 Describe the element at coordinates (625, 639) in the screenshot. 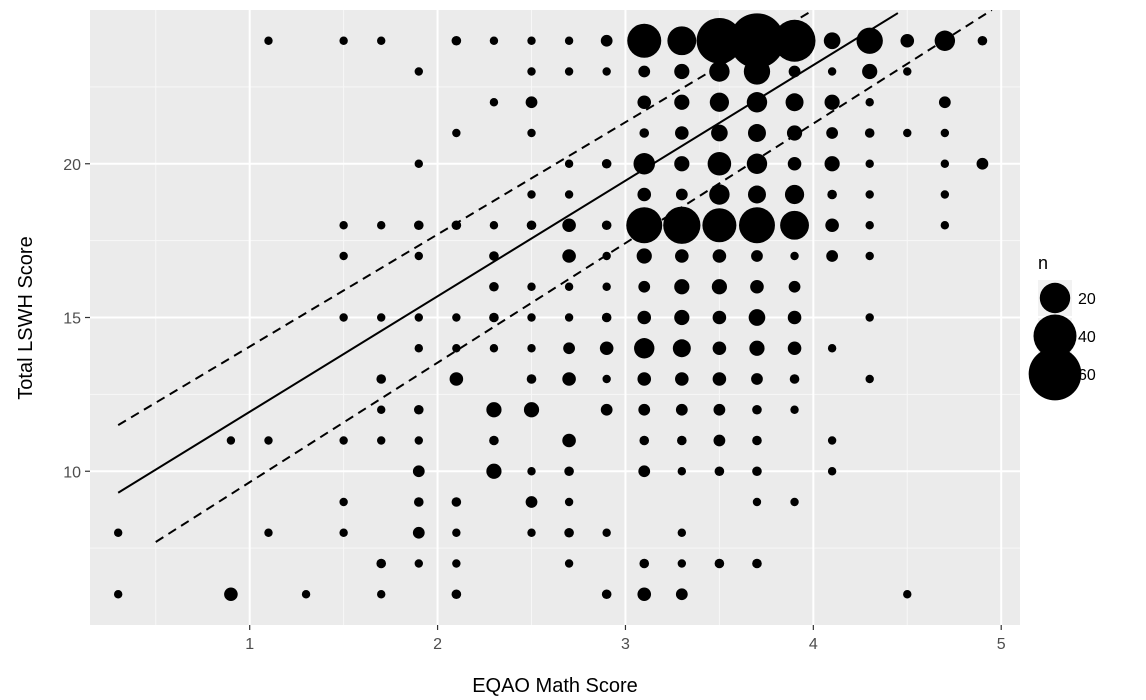

I see `x-axis-ticks: 1 2 3 4 5` at that location.